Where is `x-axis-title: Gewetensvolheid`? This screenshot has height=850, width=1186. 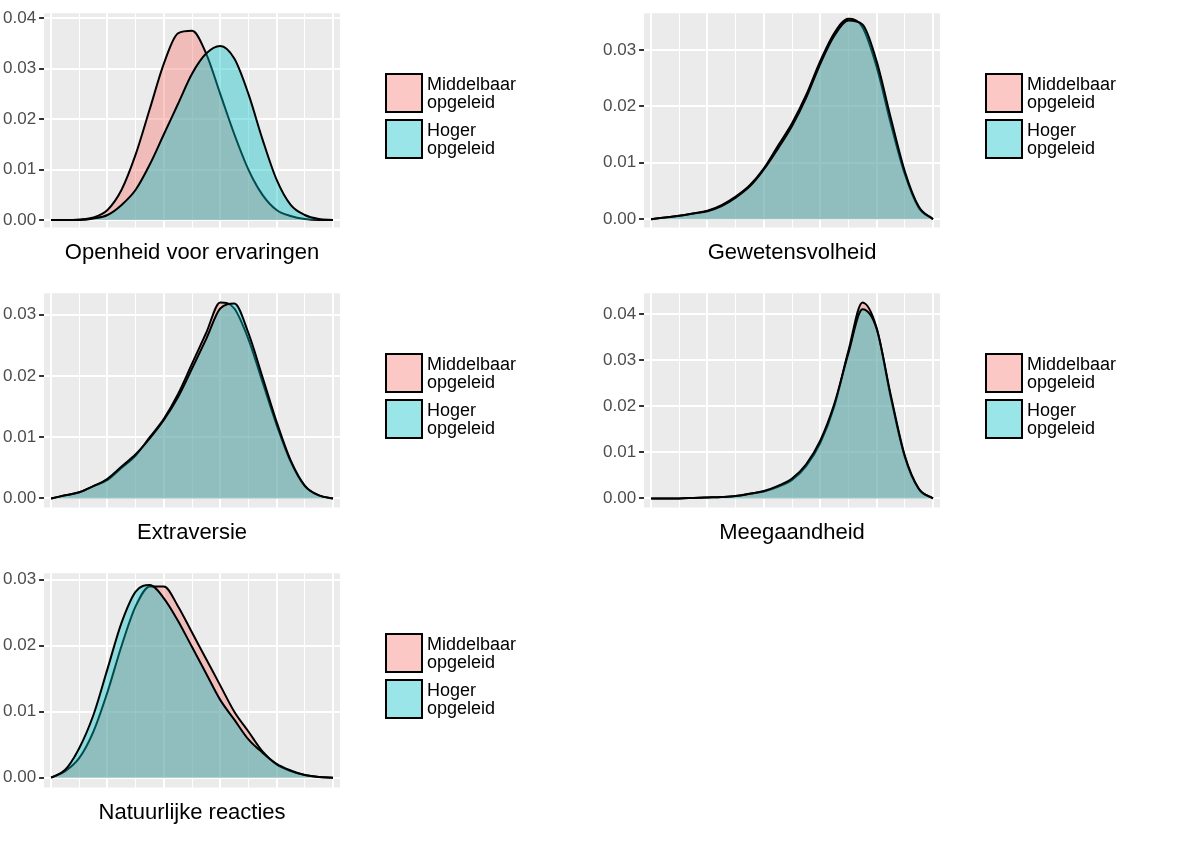 x-axis-title: Gewetensvolheid is located at coordinates (792, 251).